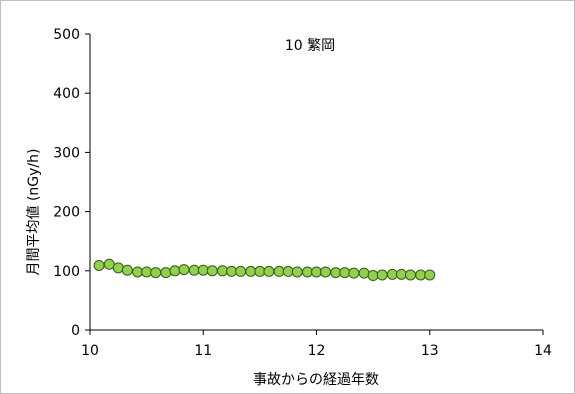 This screenshot has width=575, height=394. What do you see at coordinates (317, 351) in the screenshot?
I see `x-tick-label: 12` at bounding box center [317, 351].